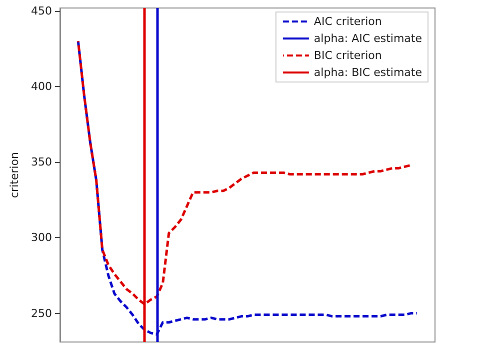 The height and width of the screenshot is (360, 480). What do you see at coordinates (368, 38) in the screenshot?
I see `text: alpha: AIC estimate` at bounding box center [368, 38].